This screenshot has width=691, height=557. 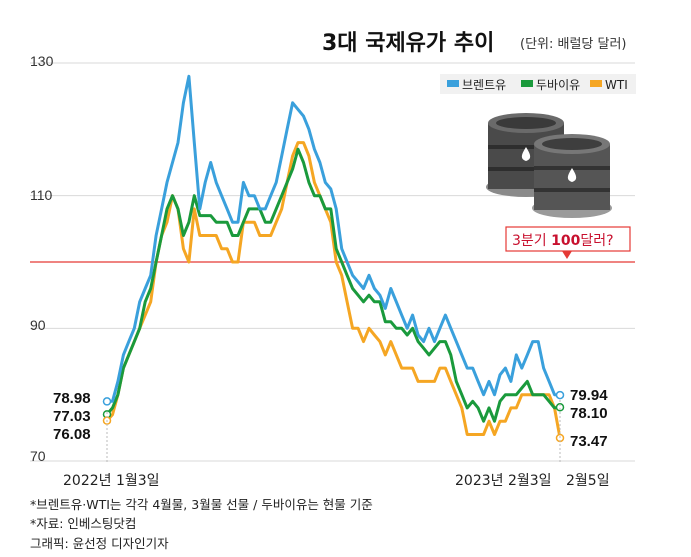 I want to click on legend-swatch-wti, so click(x=596, y=83).